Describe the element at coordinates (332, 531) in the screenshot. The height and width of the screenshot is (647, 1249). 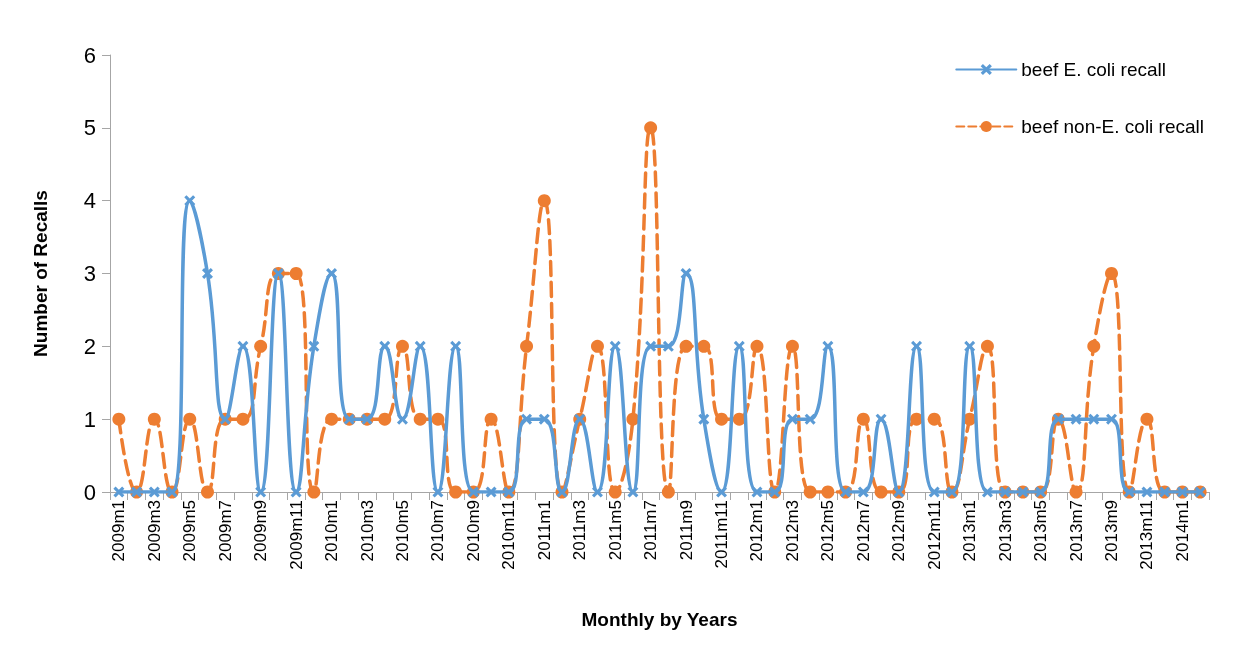
I see `x-tick-label: 2010m1` at that location.